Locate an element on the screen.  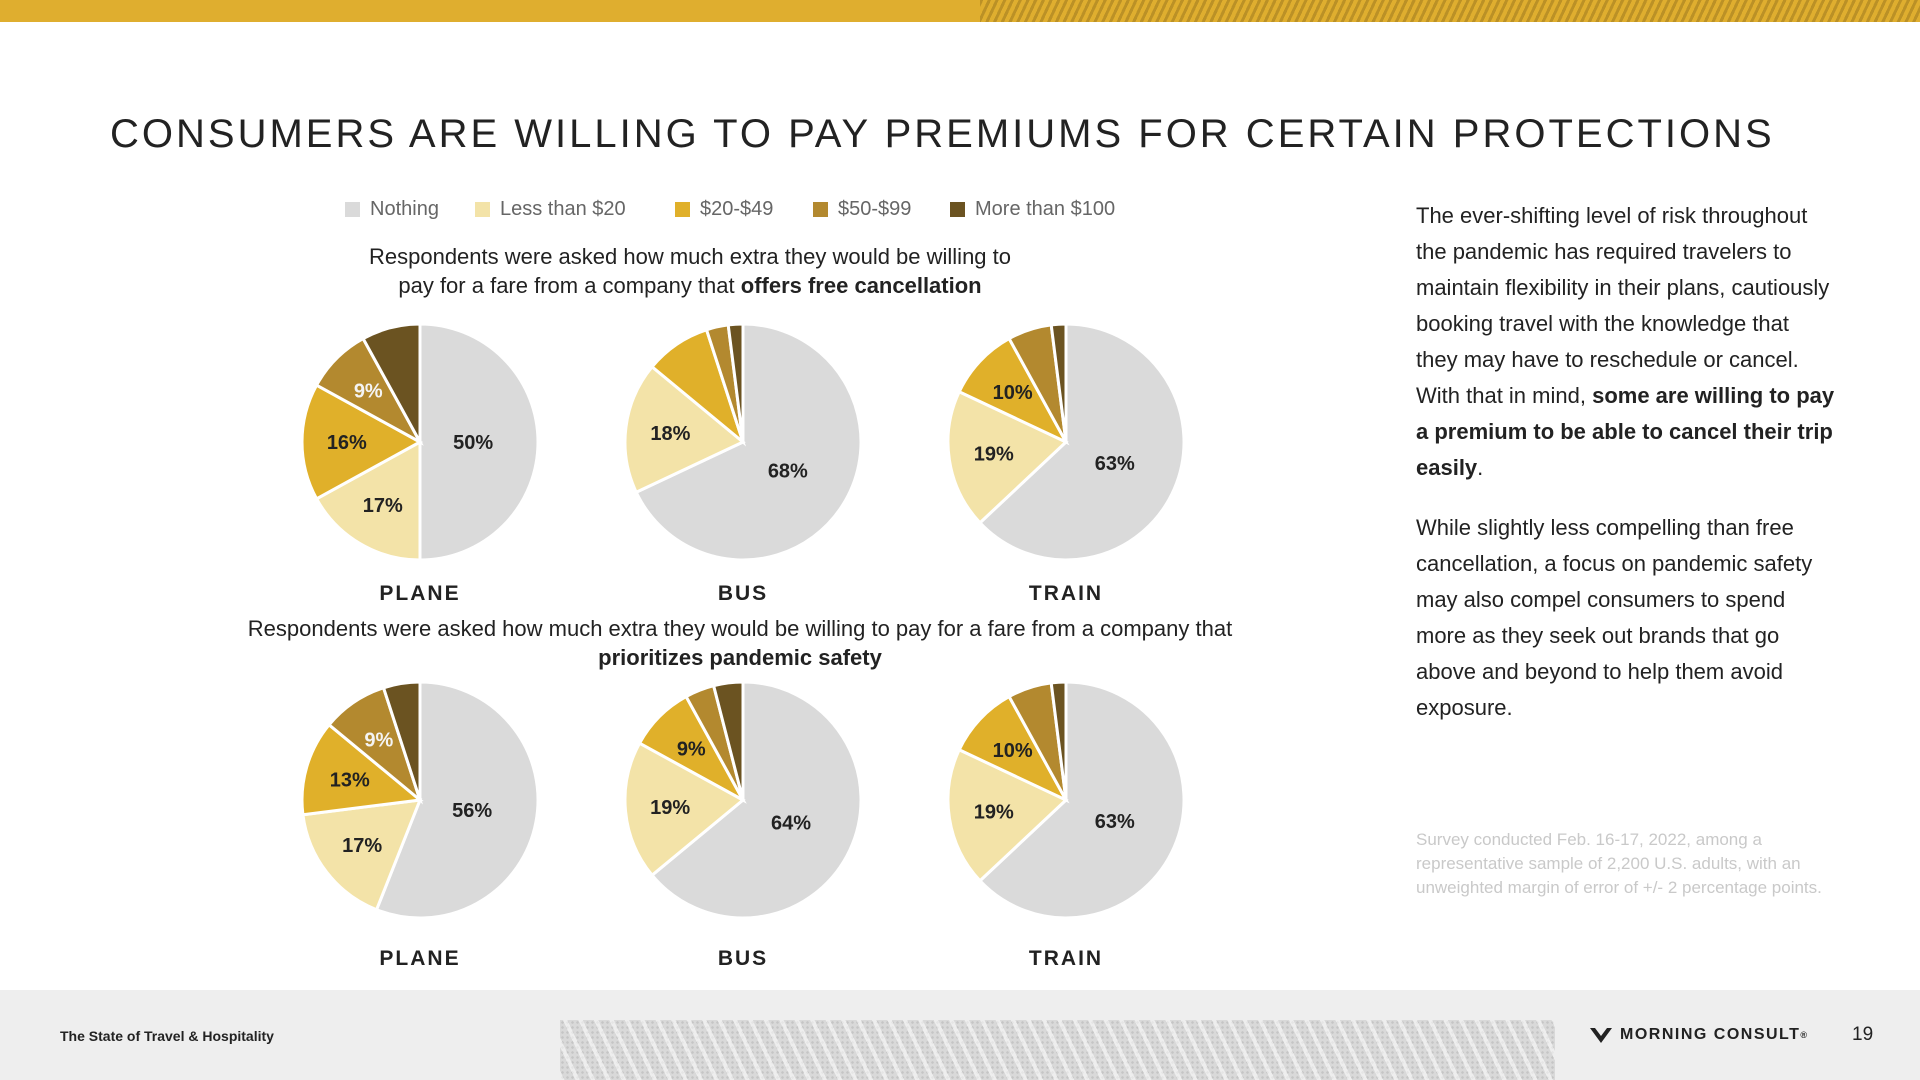
pie-data-label: 16% is located at coordinates (347, 443).